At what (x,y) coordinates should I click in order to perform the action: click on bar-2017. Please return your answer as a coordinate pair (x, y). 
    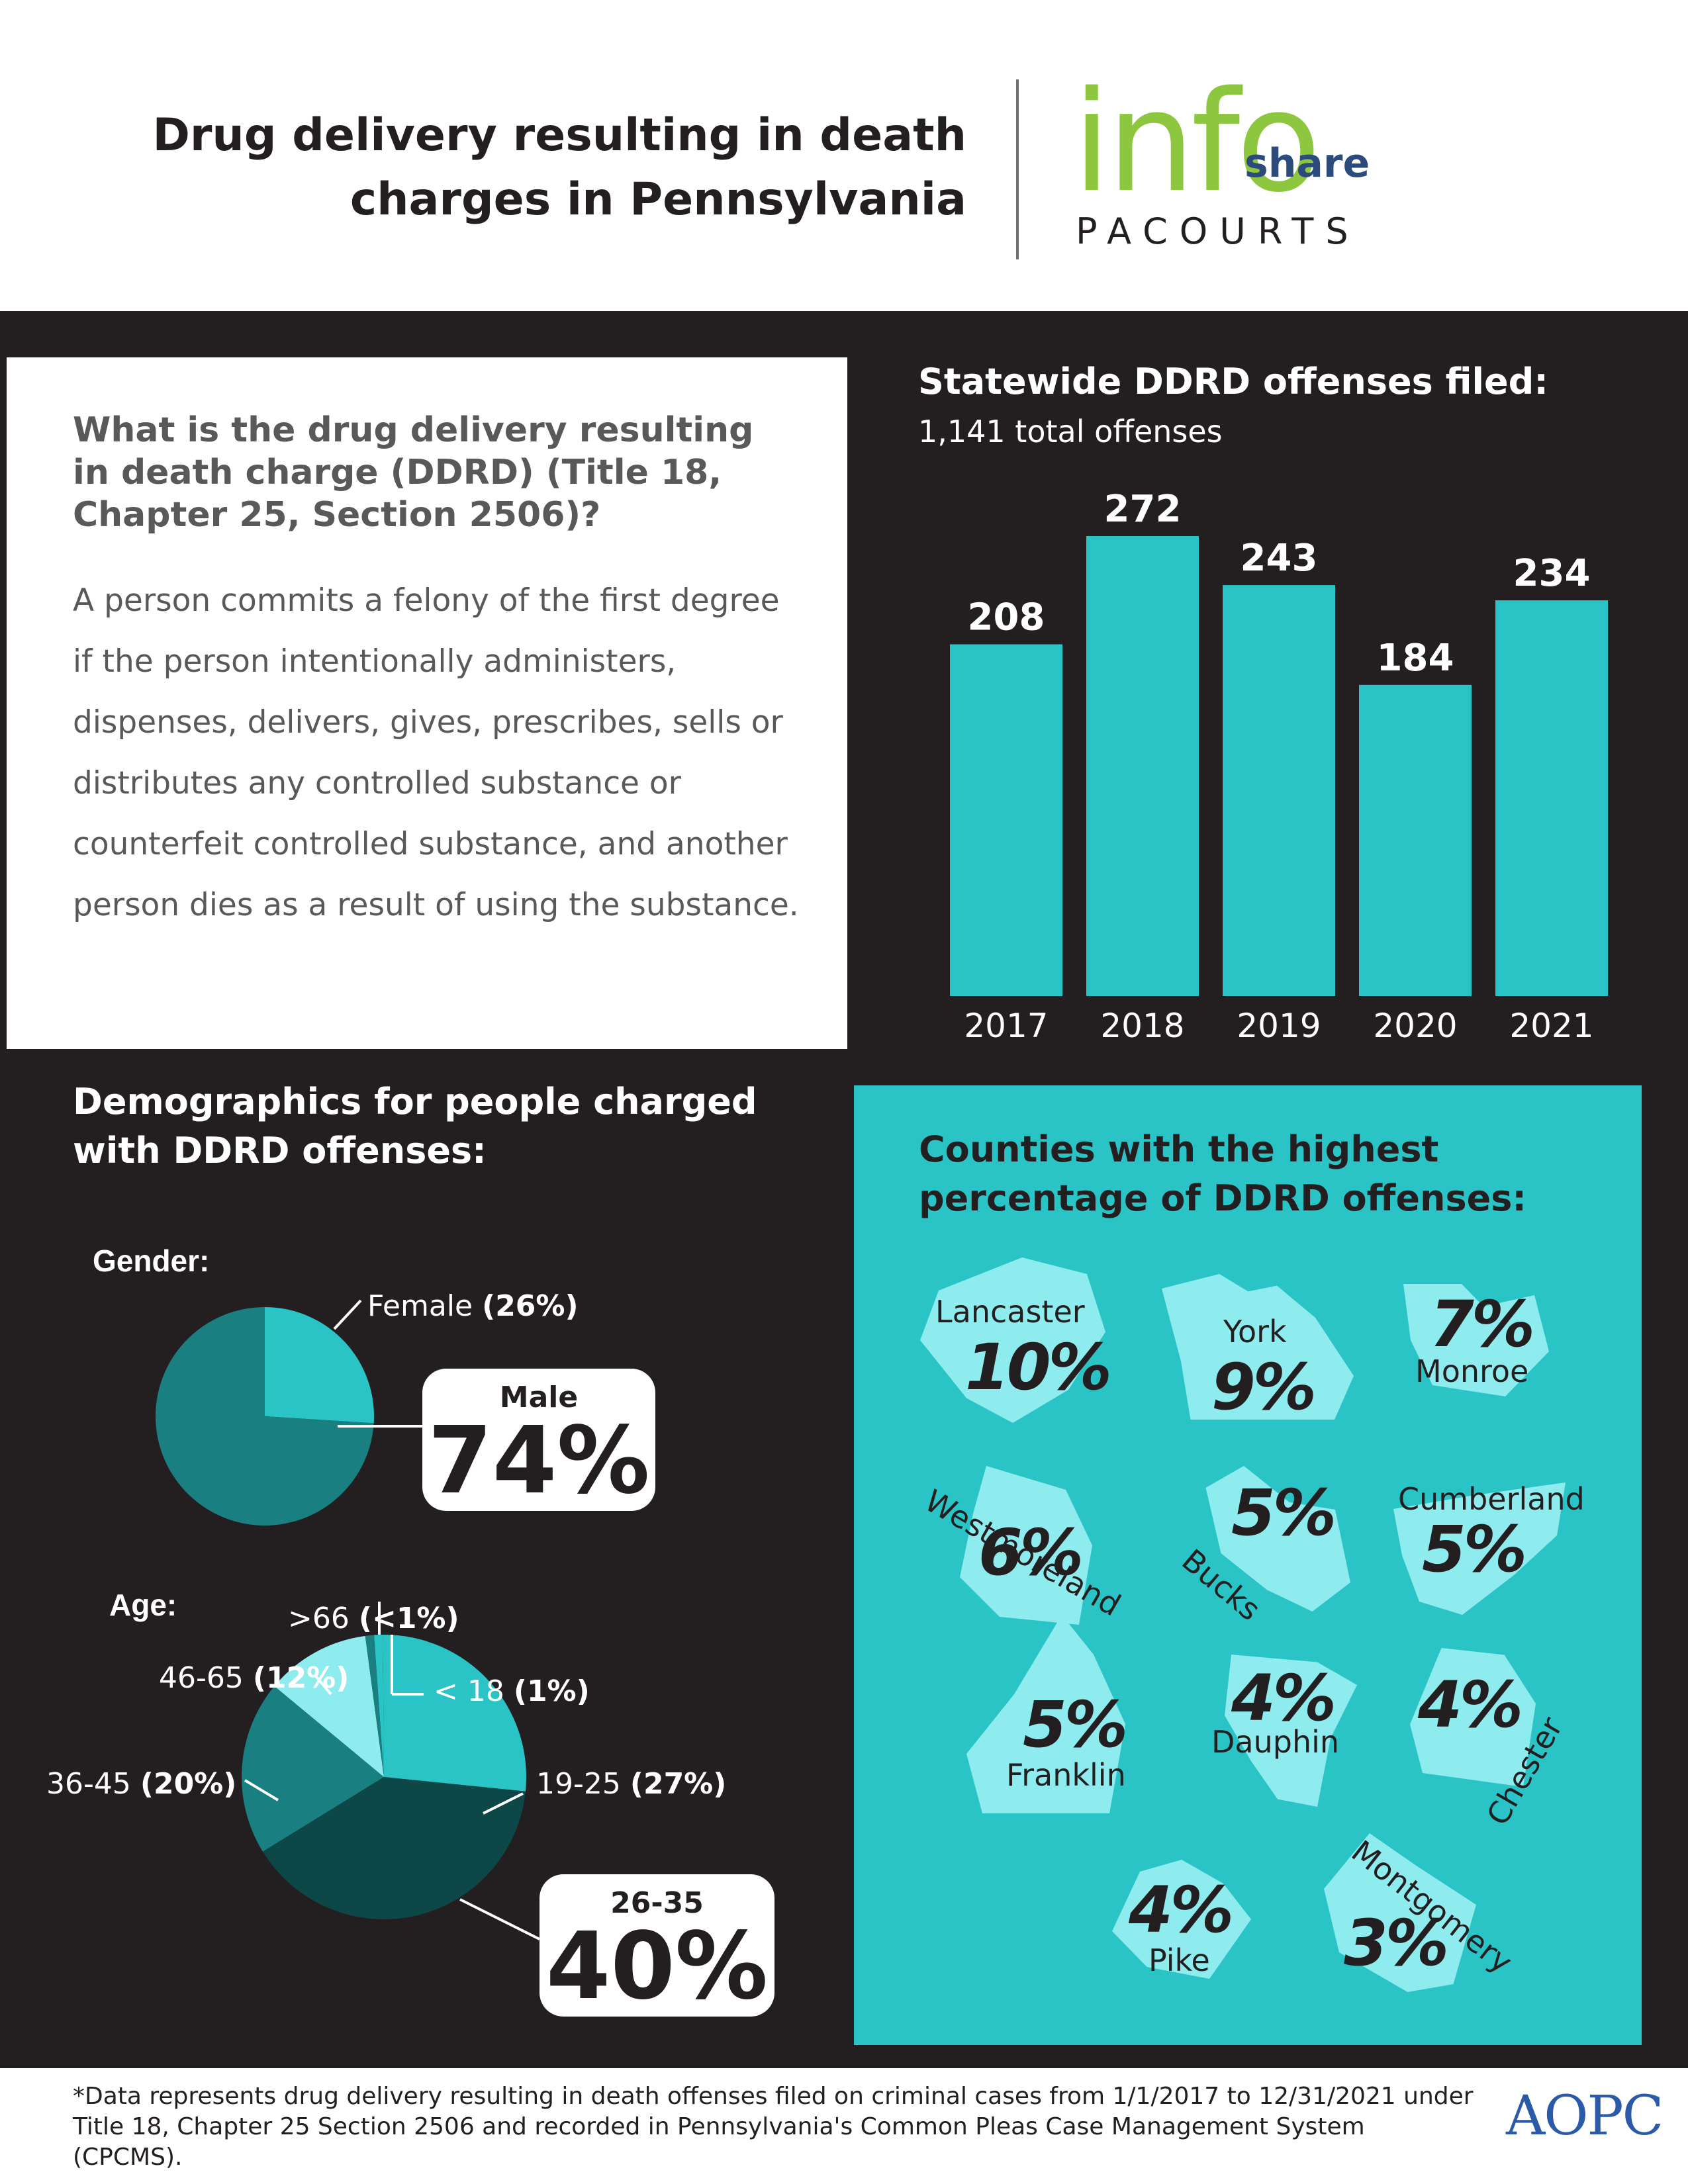
    Looking at the image, I should click on (1006, 820).